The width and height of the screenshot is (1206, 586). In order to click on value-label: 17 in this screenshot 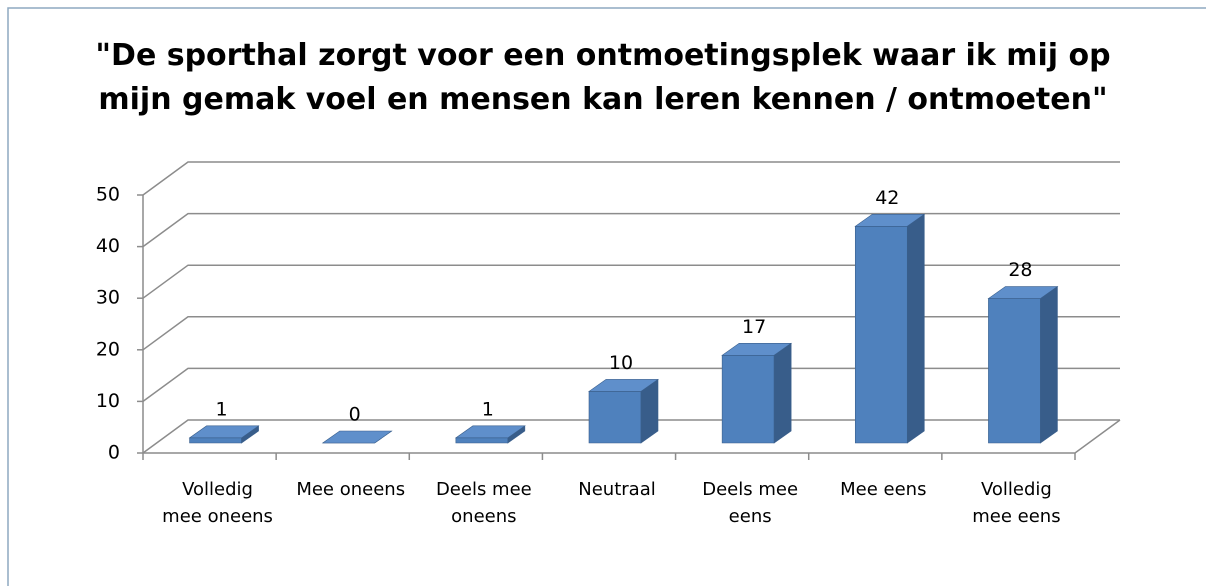, I will do `click(754, 327)`.